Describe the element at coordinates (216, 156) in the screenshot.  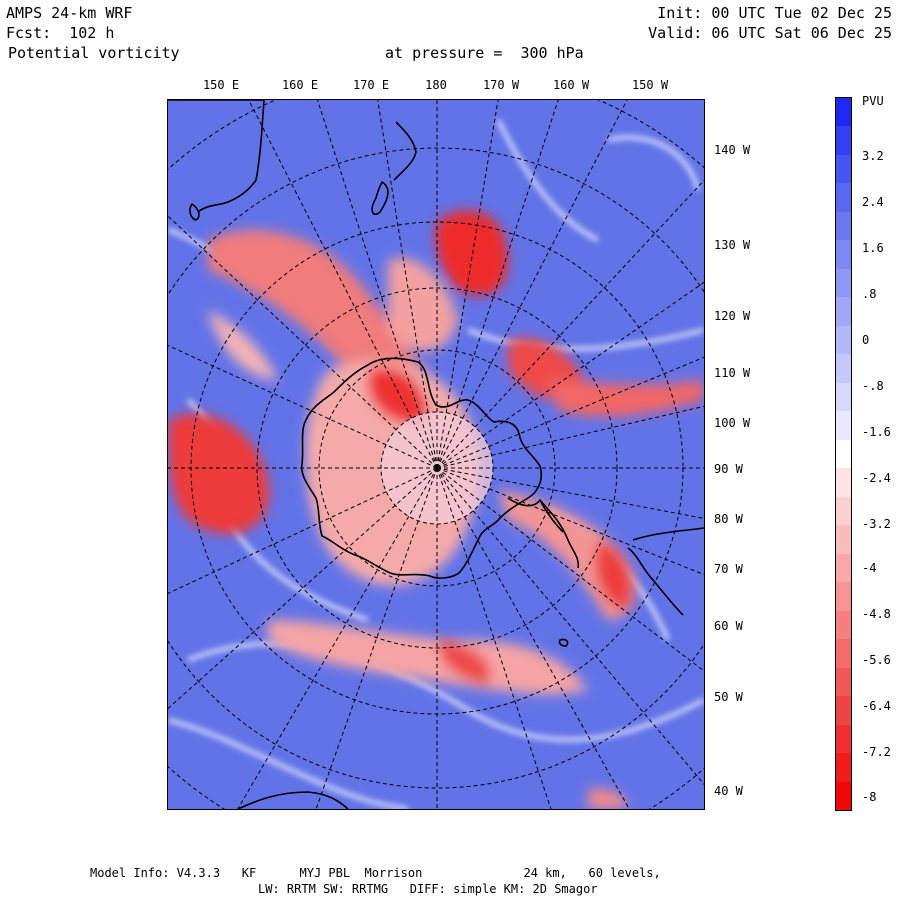
I see `australia-coast` at that location.